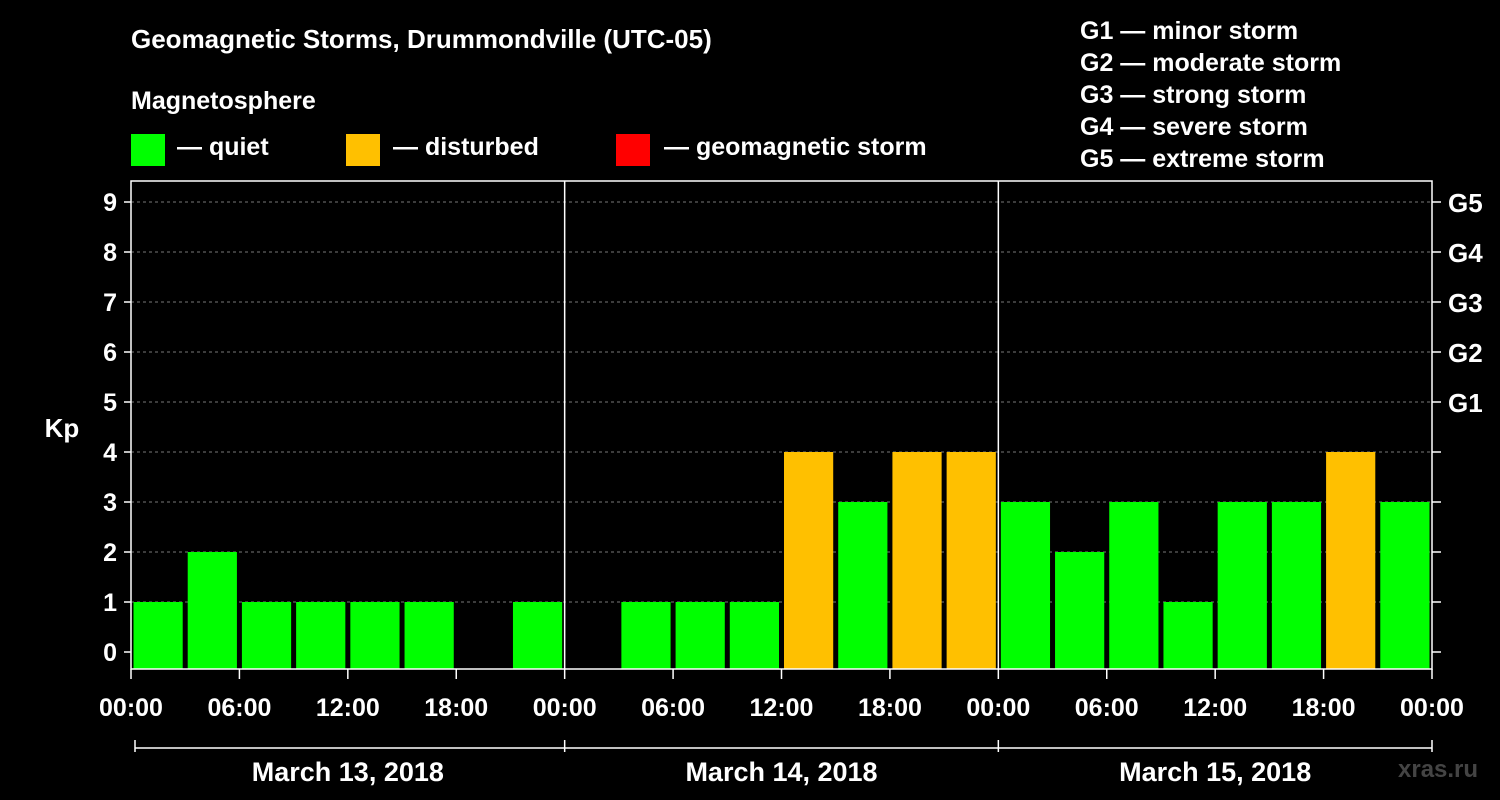 This screenshot has width=1500, height=800. I want to click on g-scale-label: G3, so click(1465, 303).